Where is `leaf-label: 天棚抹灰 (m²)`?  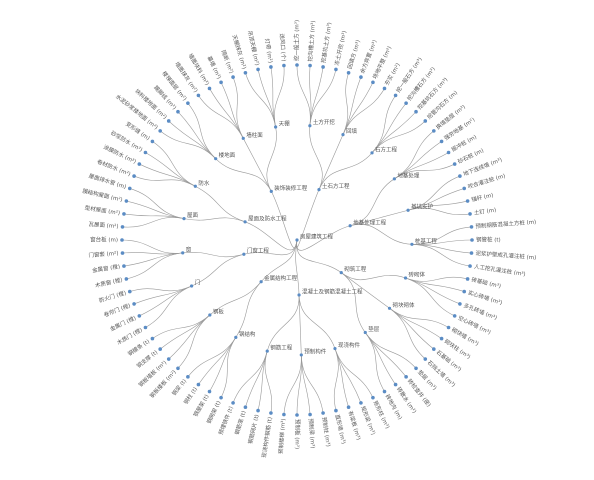
leaf-label: 天棚抹灰 (m²) is located at coordinates (239, 52).